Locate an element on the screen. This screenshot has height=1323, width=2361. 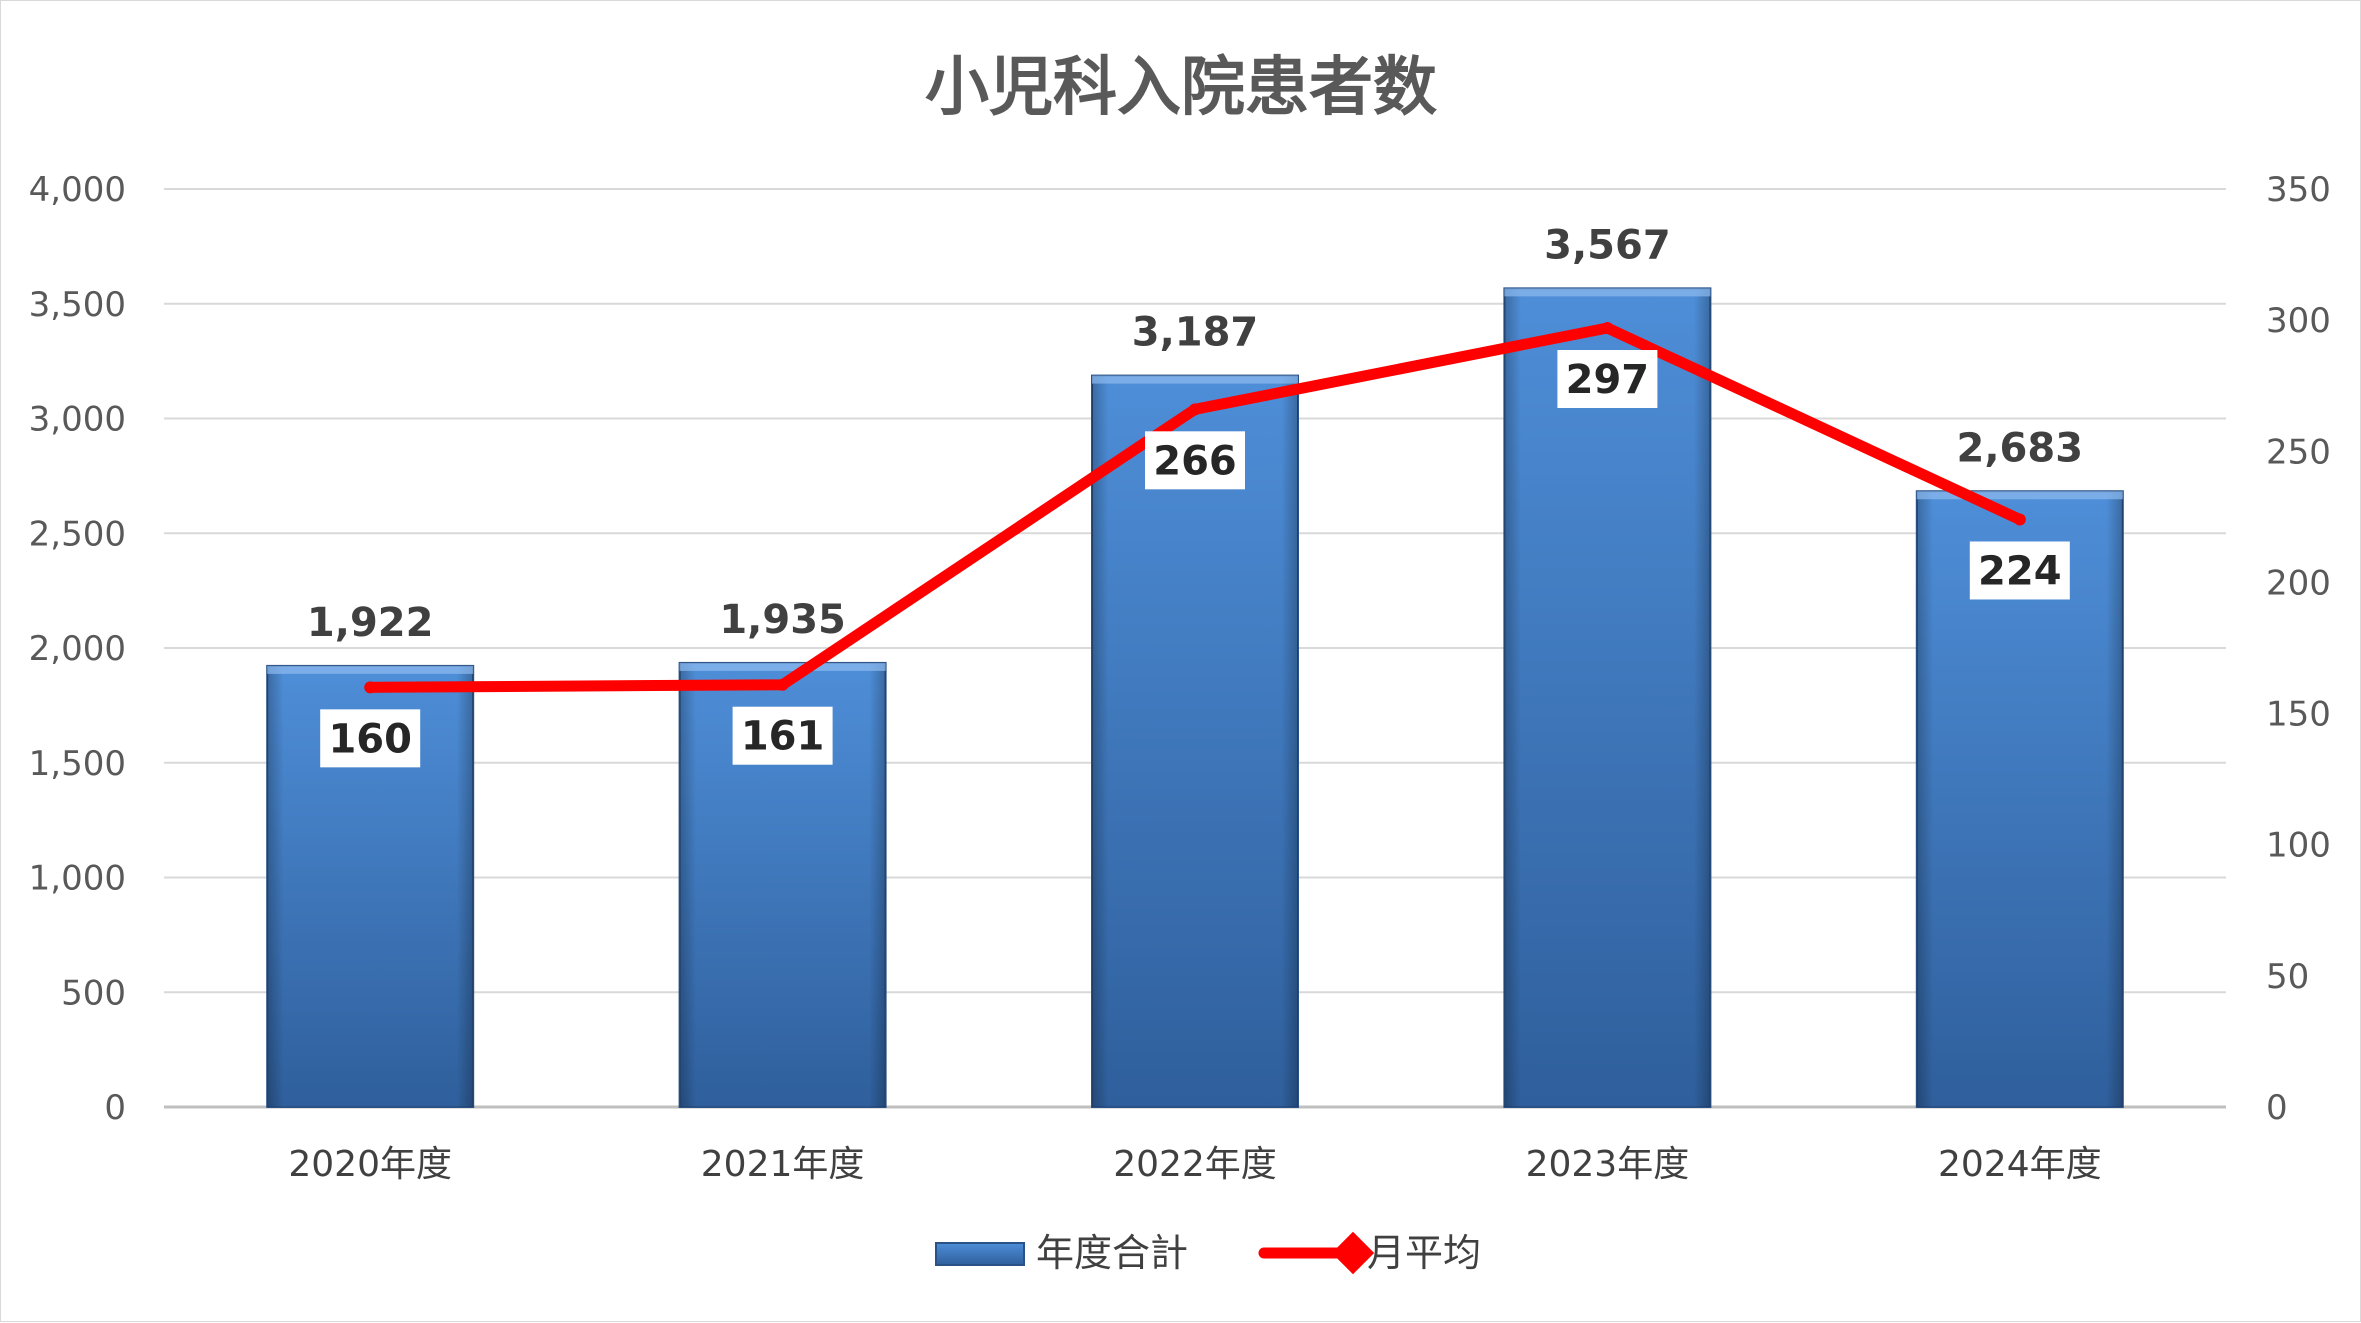
bar-value-label: 3,187 is located at coordinates (1195, 333).